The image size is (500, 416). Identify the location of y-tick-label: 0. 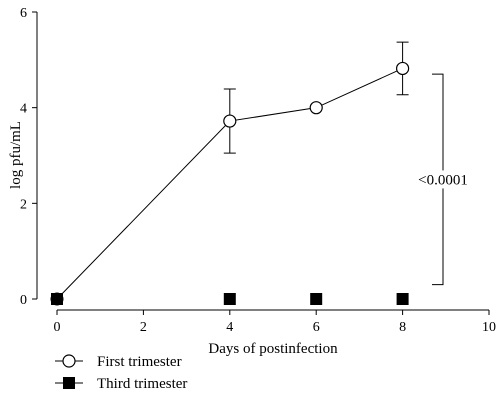
(23, 300).